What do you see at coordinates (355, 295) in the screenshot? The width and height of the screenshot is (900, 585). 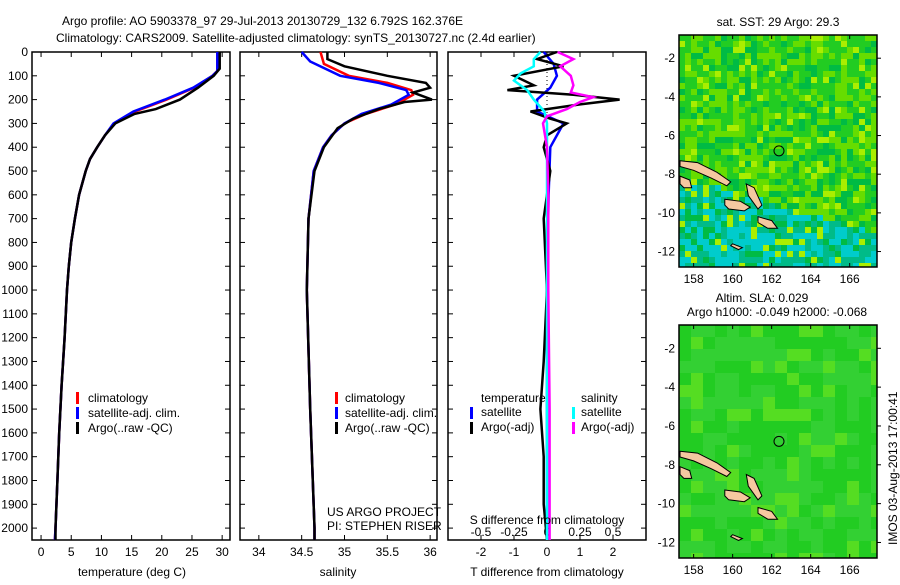 I see `series-line-satellite-adj-clim-` at bounding box center [355, 295].